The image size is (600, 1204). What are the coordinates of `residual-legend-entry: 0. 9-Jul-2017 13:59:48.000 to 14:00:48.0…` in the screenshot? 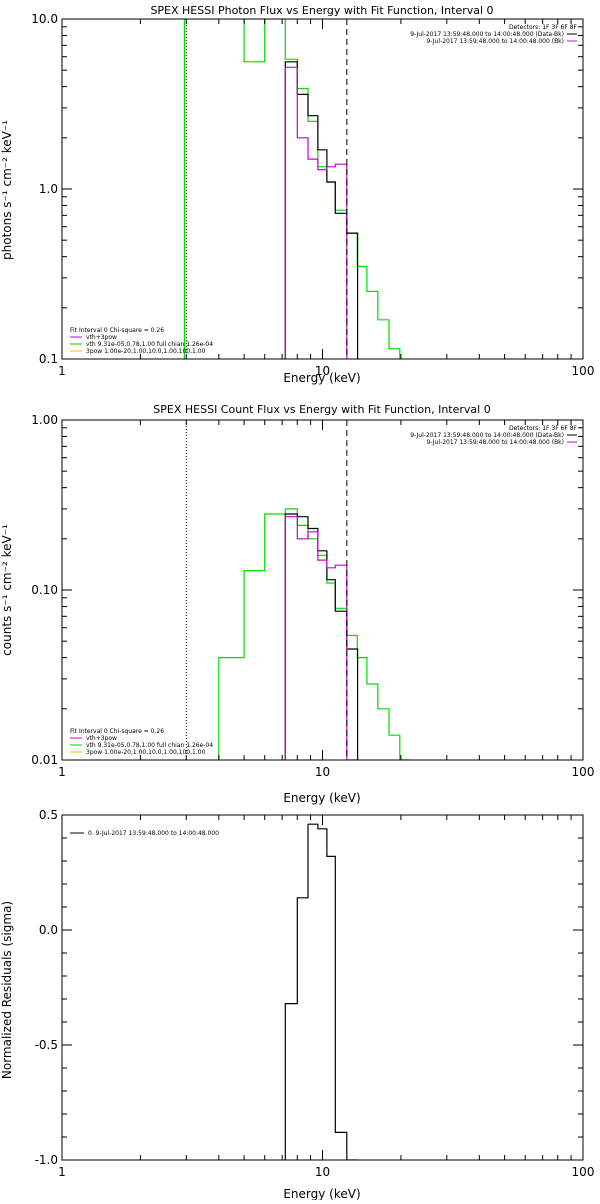 It's located at (153, 833).